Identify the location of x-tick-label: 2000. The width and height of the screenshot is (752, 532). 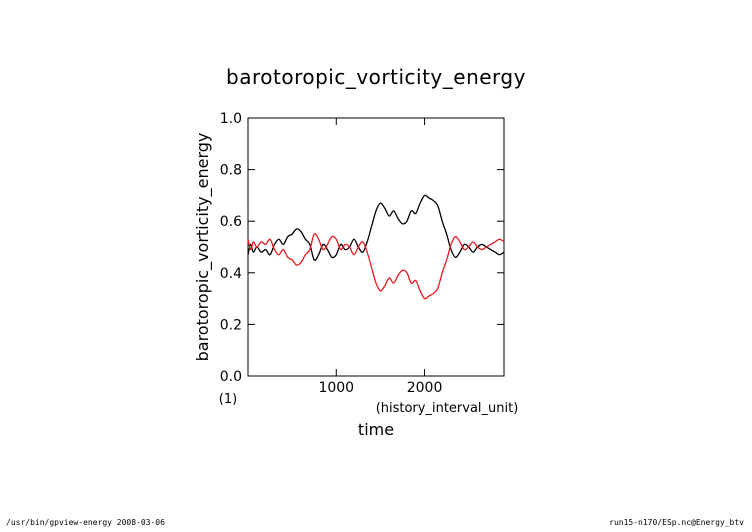
(425, 388).